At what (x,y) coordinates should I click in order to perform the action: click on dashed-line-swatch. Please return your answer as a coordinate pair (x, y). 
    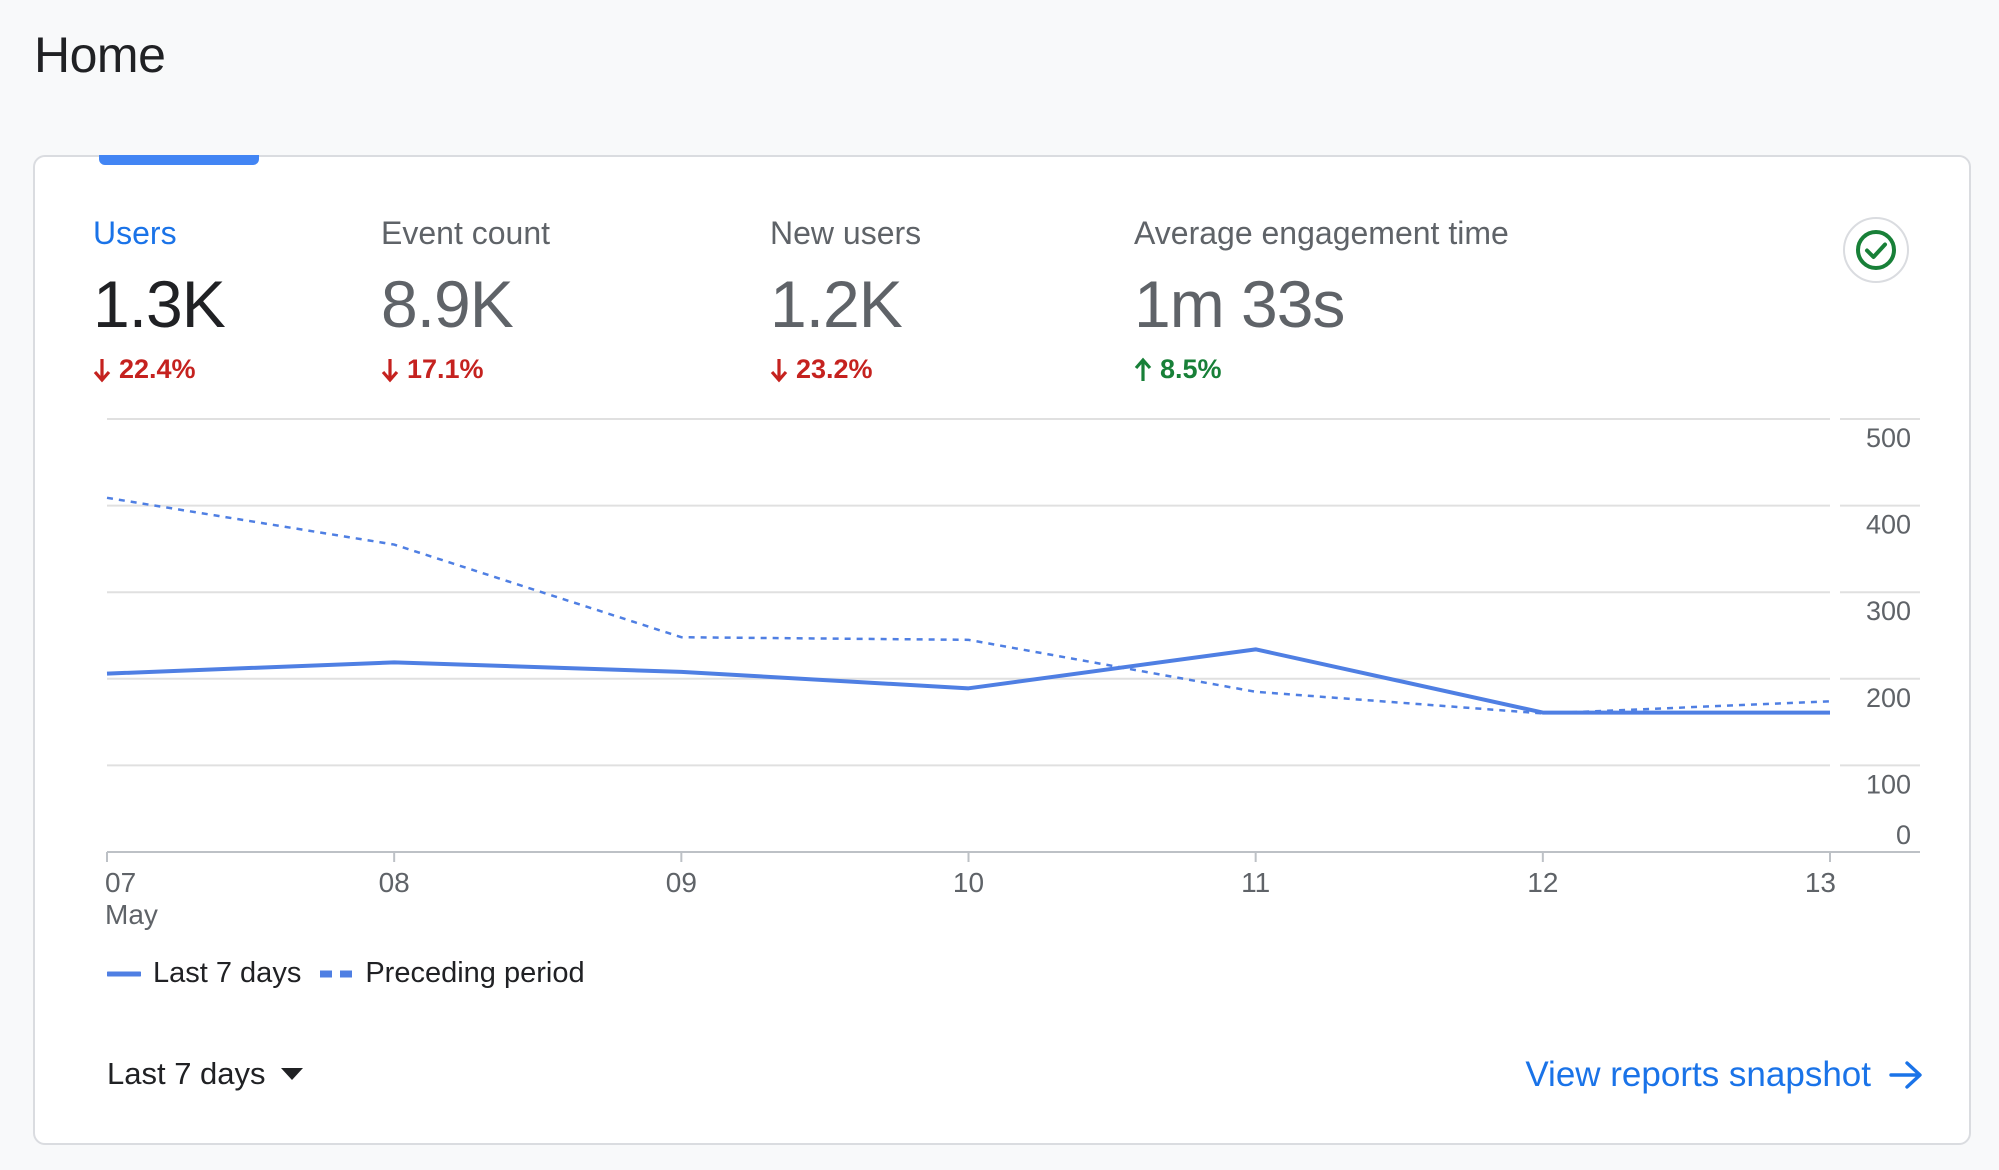
    Looking at the image, I should click on (336, 973).